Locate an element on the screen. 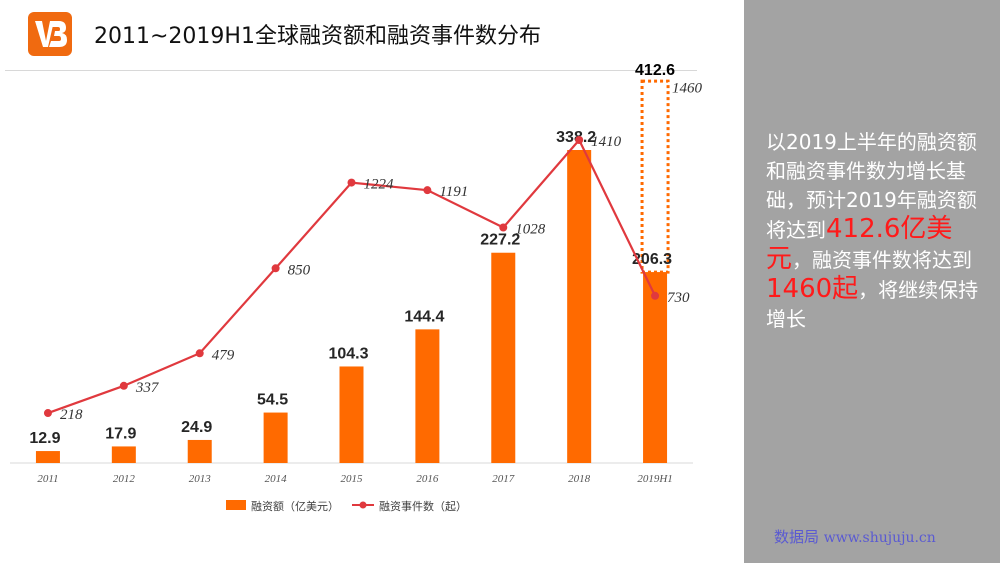  events-label-2011: 218 is located at coordinates (71, 415).